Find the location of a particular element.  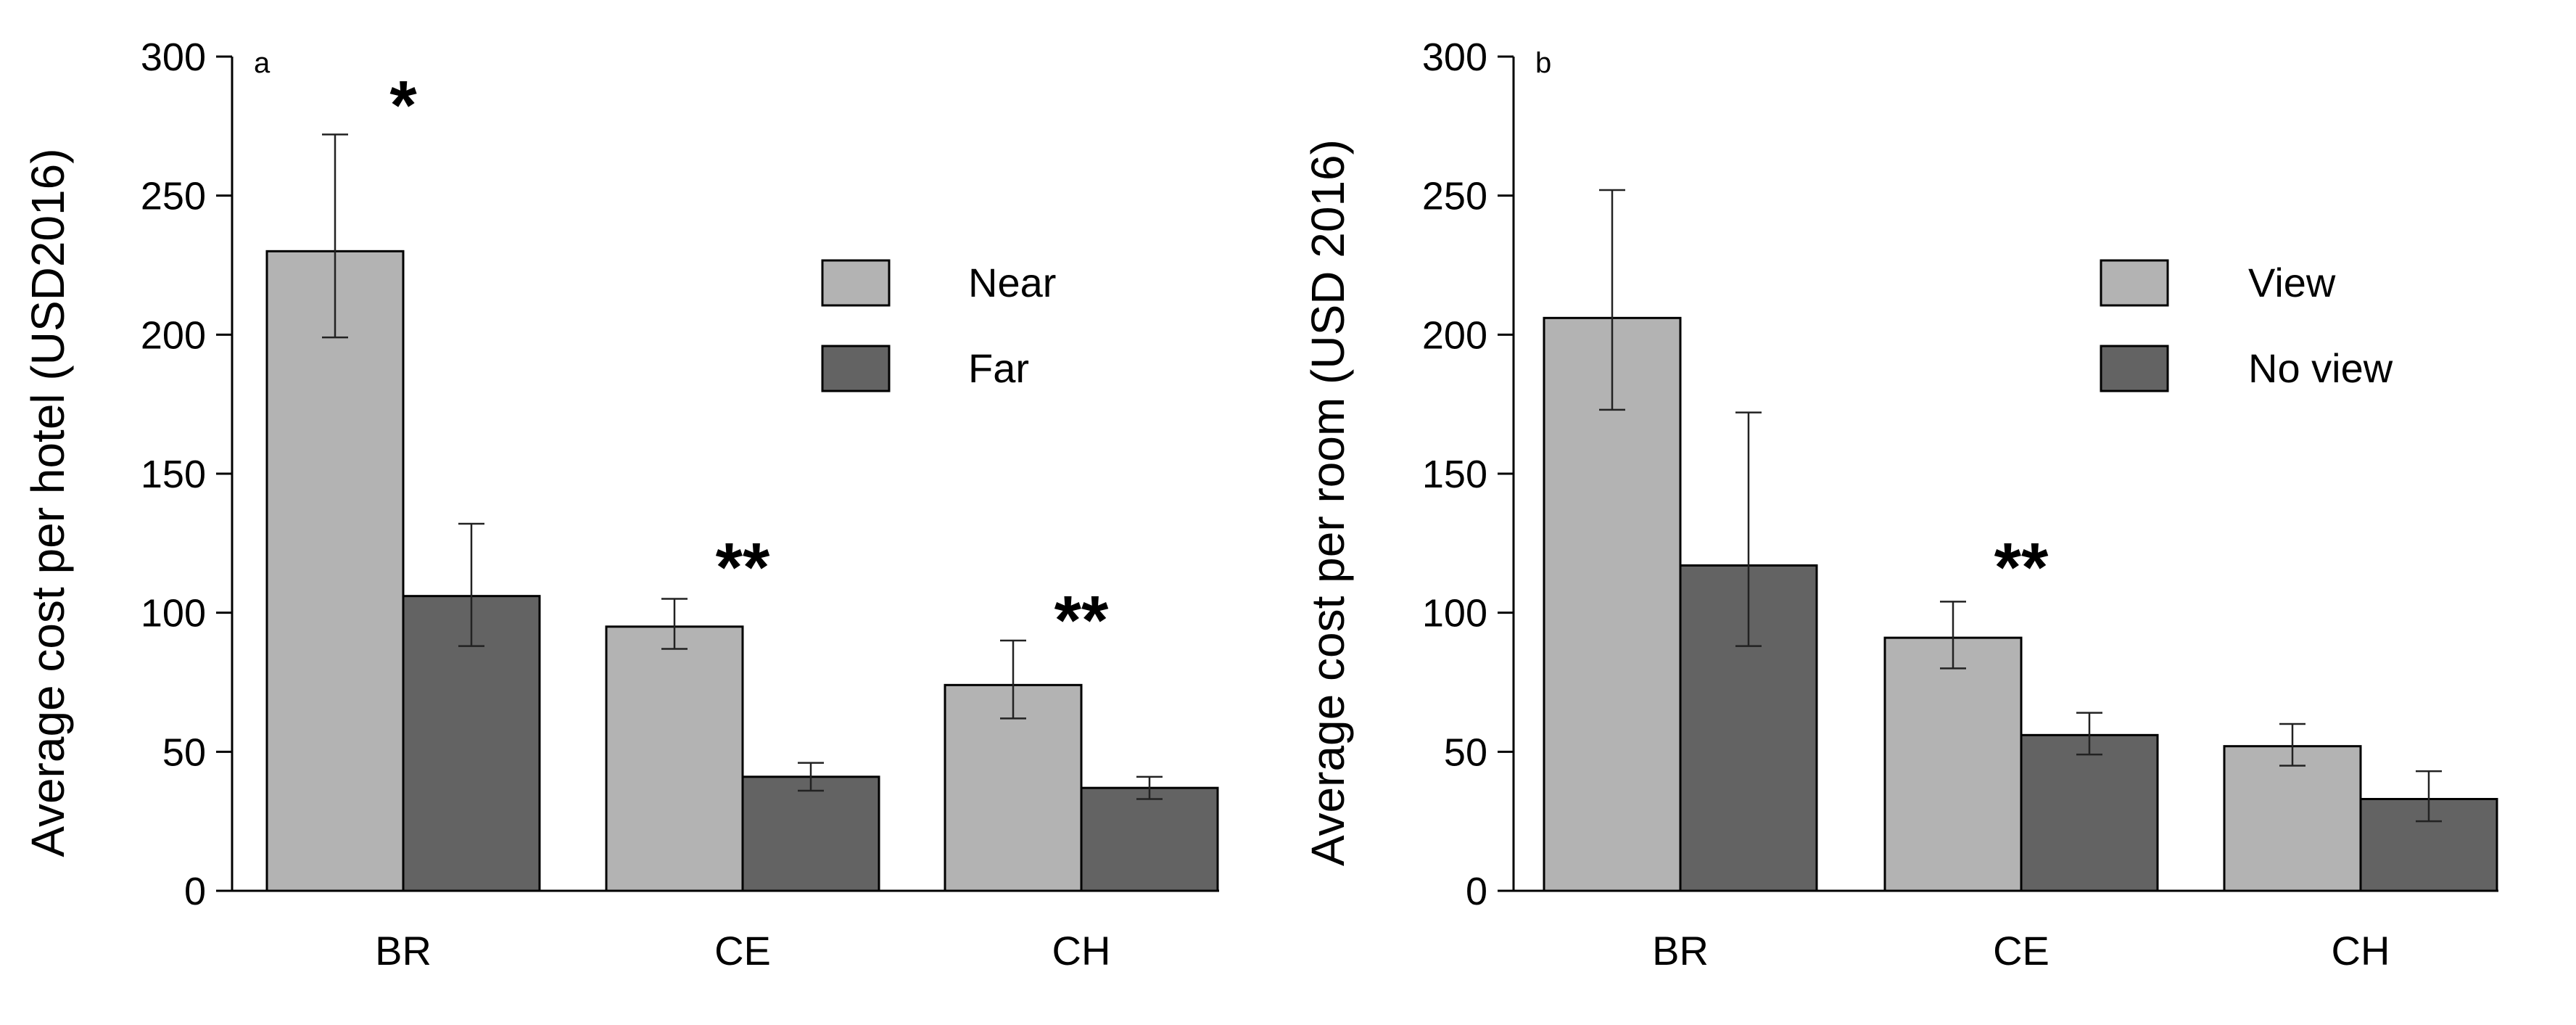

bar-far-CE is located at coordinates (810, 833).